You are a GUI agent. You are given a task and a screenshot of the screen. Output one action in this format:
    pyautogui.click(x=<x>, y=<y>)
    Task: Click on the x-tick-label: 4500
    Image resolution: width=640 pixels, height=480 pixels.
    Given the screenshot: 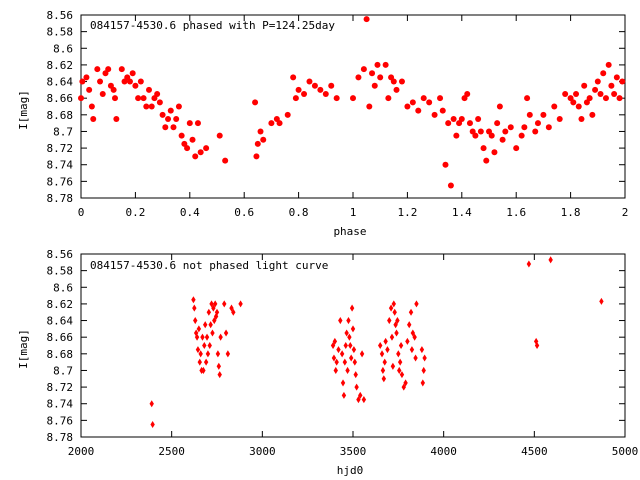 What is the action you would take?
    pyautogui.click(x=534, y=451)
    